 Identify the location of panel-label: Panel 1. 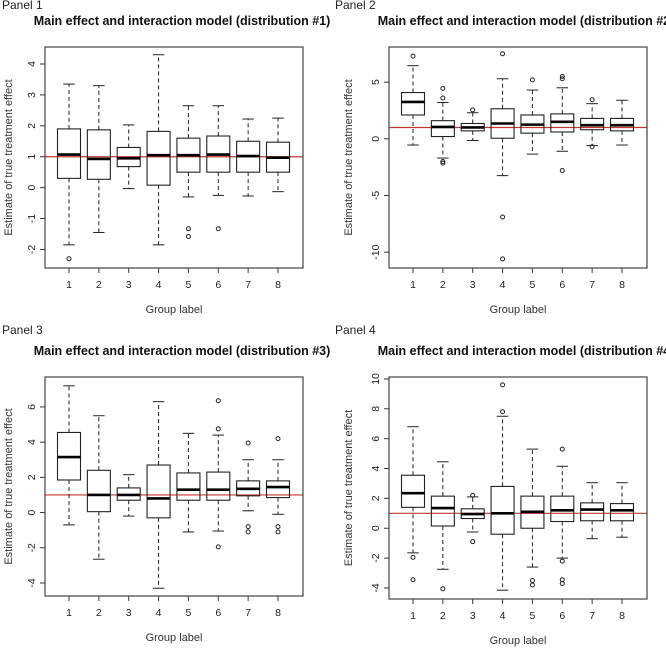
(22, 6).